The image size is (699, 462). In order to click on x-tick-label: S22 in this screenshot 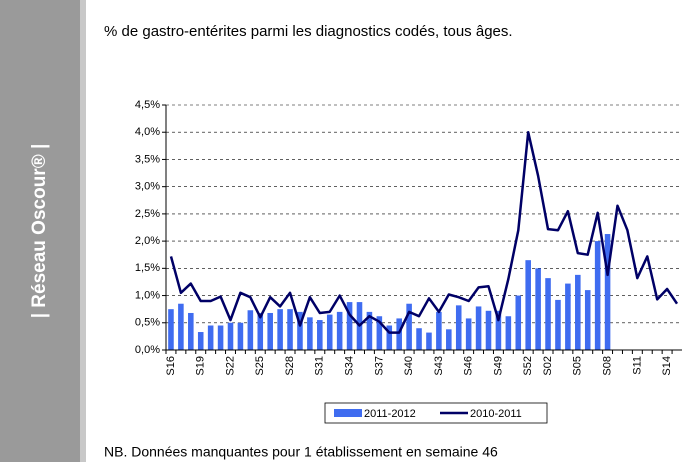, I will do `click(230, 366)`.